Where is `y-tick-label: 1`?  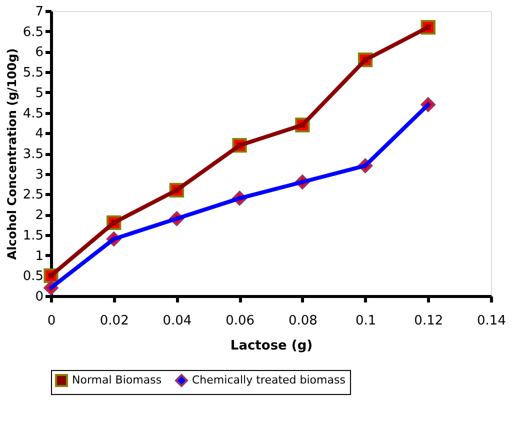 y-tick-label: 1 is located at coordinates (39, 256).